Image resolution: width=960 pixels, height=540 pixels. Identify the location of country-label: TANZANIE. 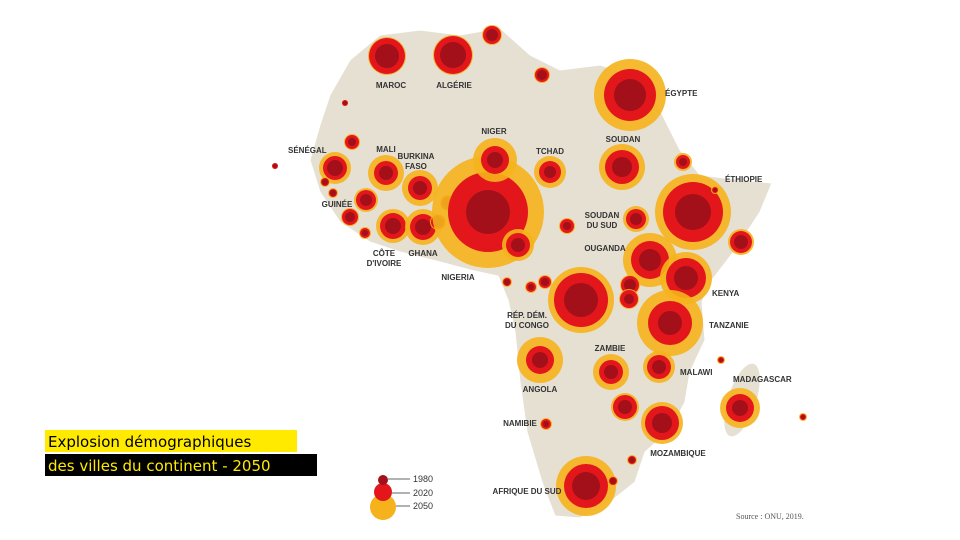
(729, 325).